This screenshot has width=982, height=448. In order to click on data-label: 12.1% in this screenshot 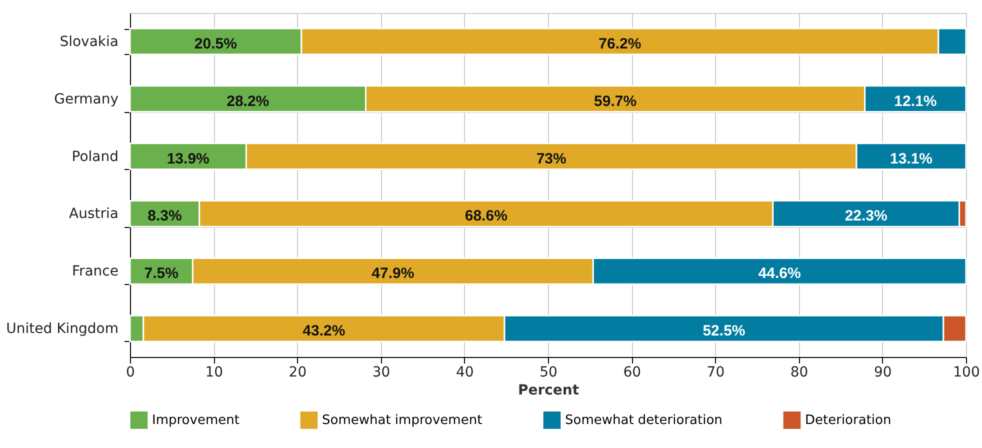, I will do `click(915, 101)`.